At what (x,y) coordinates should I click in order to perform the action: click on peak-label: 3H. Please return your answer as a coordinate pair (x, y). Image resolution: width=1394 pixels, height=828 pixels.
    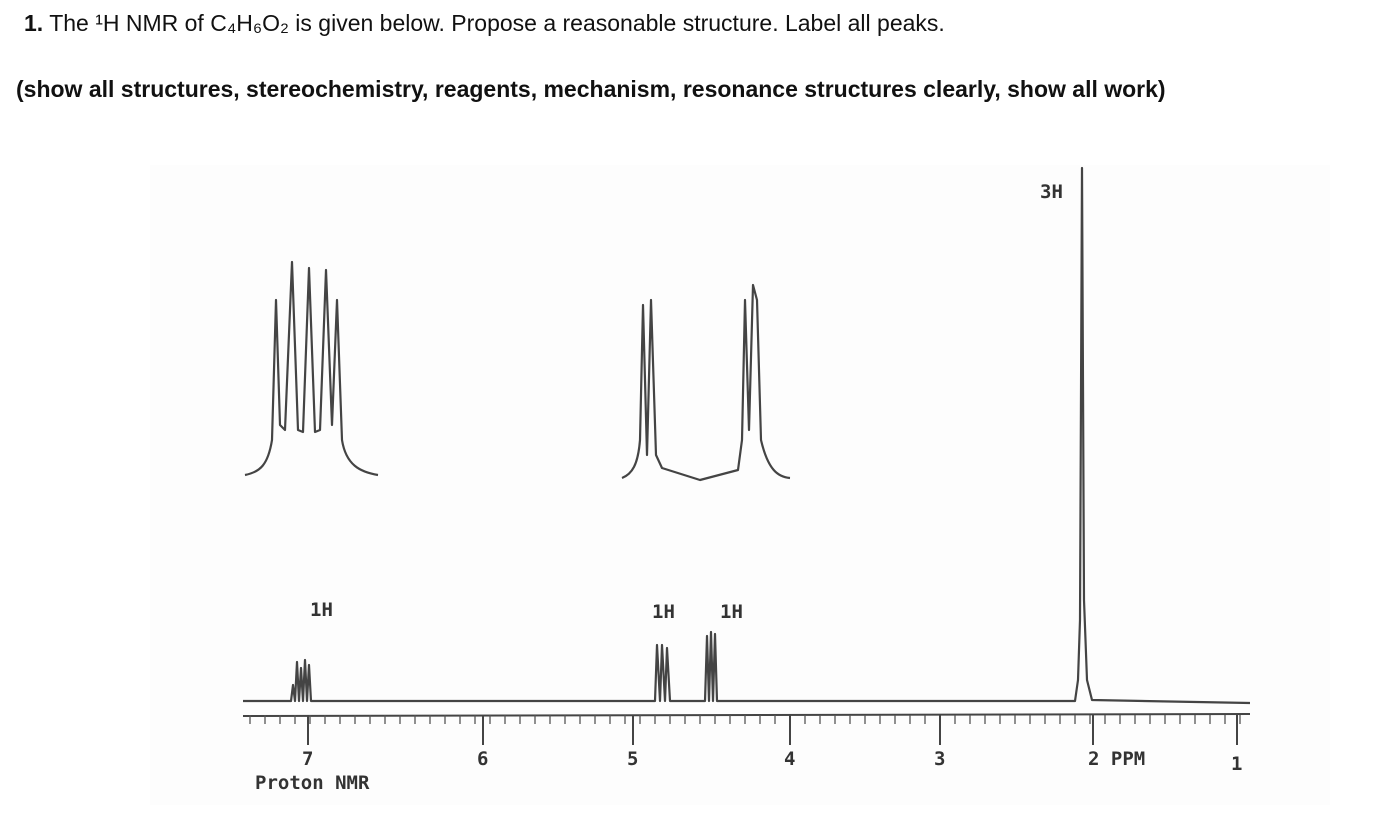
    Looking at the image, I should click on (1051, 192).